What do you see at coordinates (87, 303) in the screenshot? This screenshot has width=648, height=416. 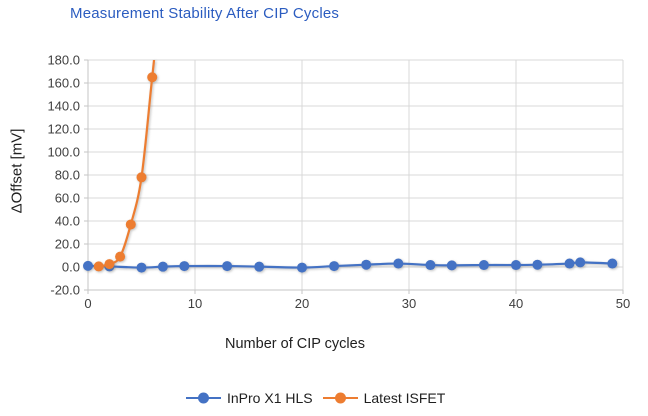 I see `x-tick-label: 0` at bounding box center [87, 303].